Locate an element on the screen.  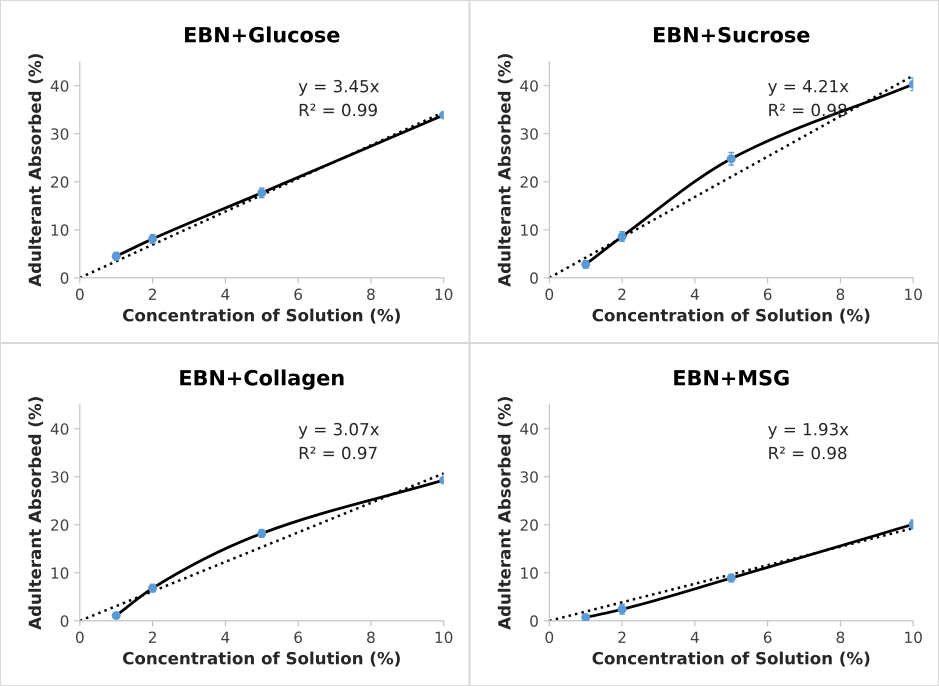
chart-title: EBN+Sucrose is located at coordinates (732, 34).